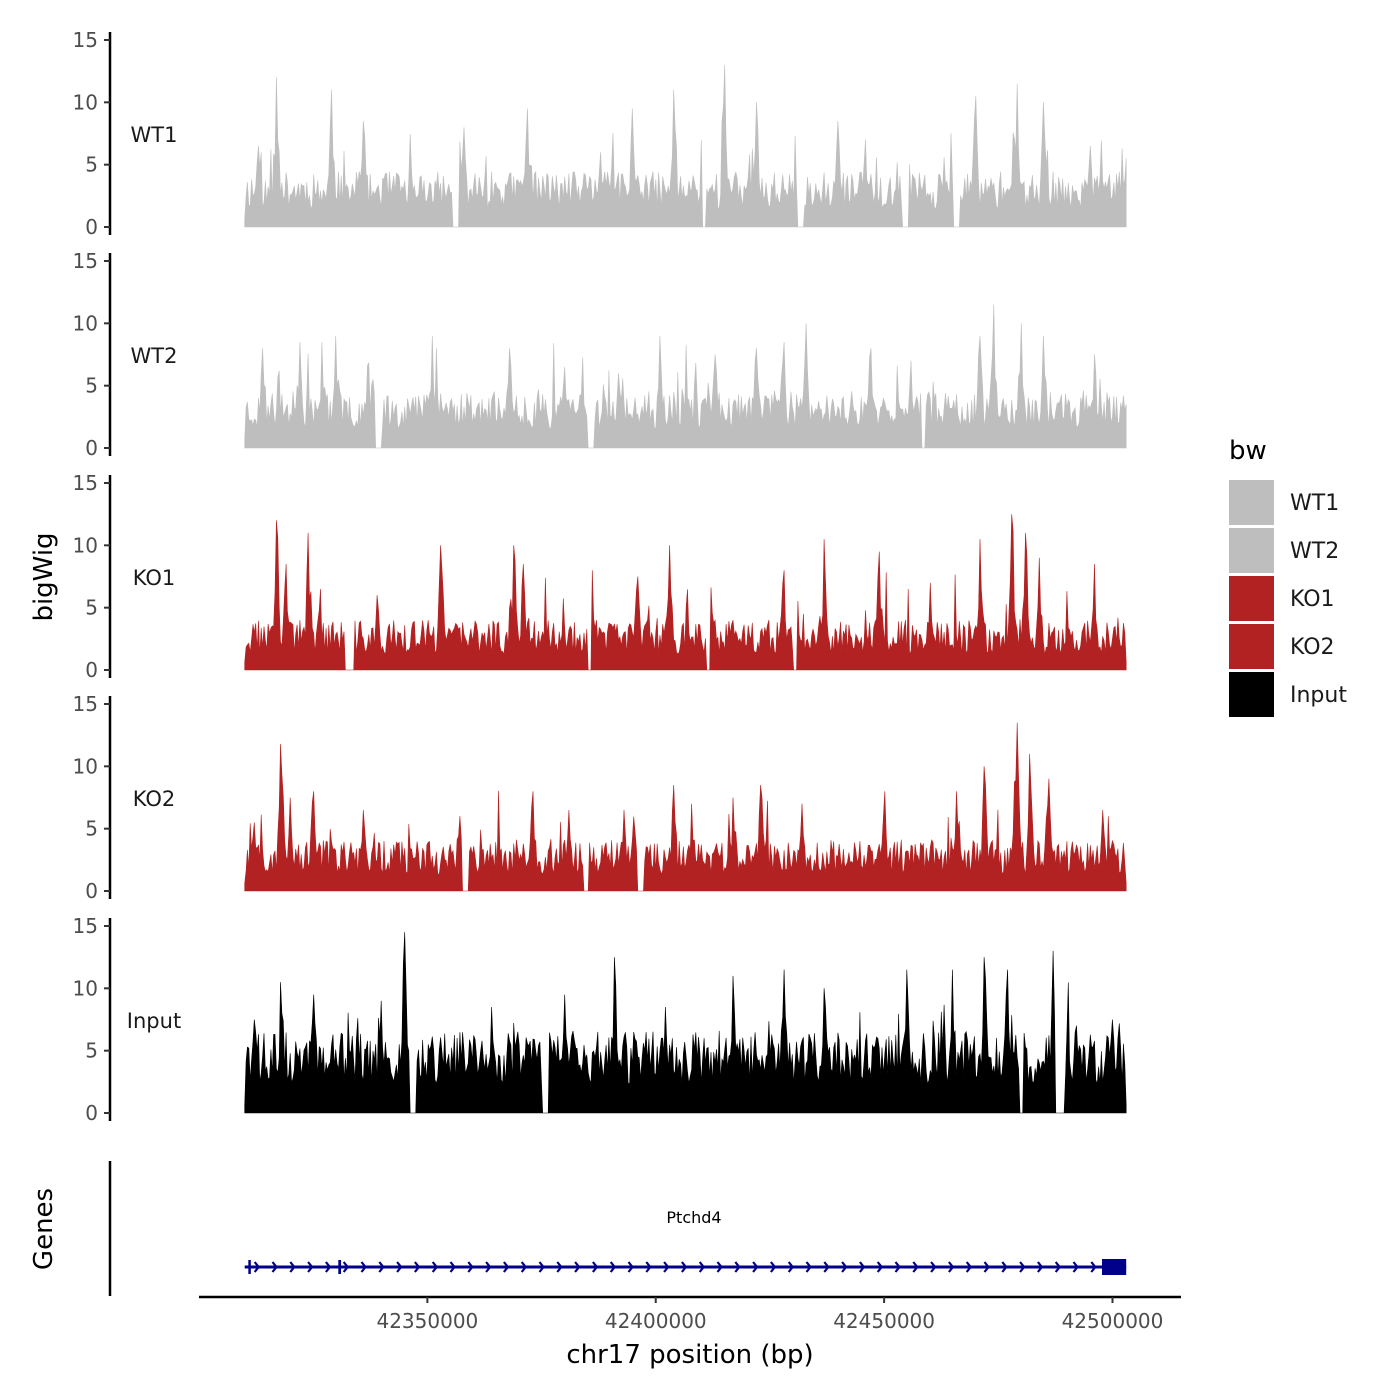  Describe the element at coordinates (1251, 502) in the screenshot. I see `legend-key-wt1` at that location.